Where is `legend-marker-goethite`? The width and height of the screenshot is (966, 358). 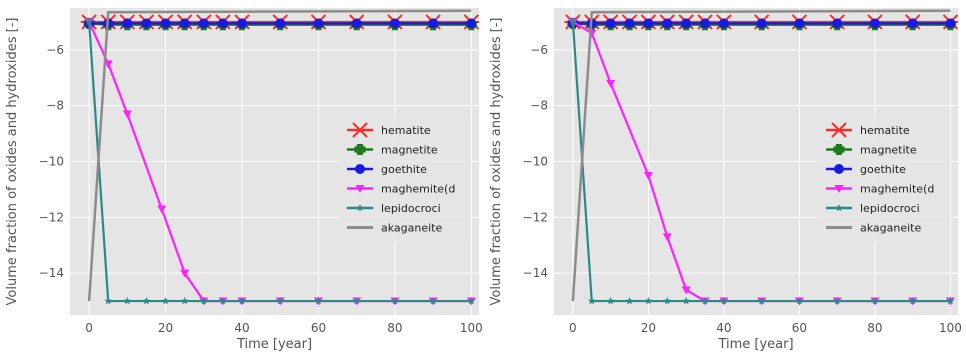
legend-marker-goethite is located at coordinates (360, 169).